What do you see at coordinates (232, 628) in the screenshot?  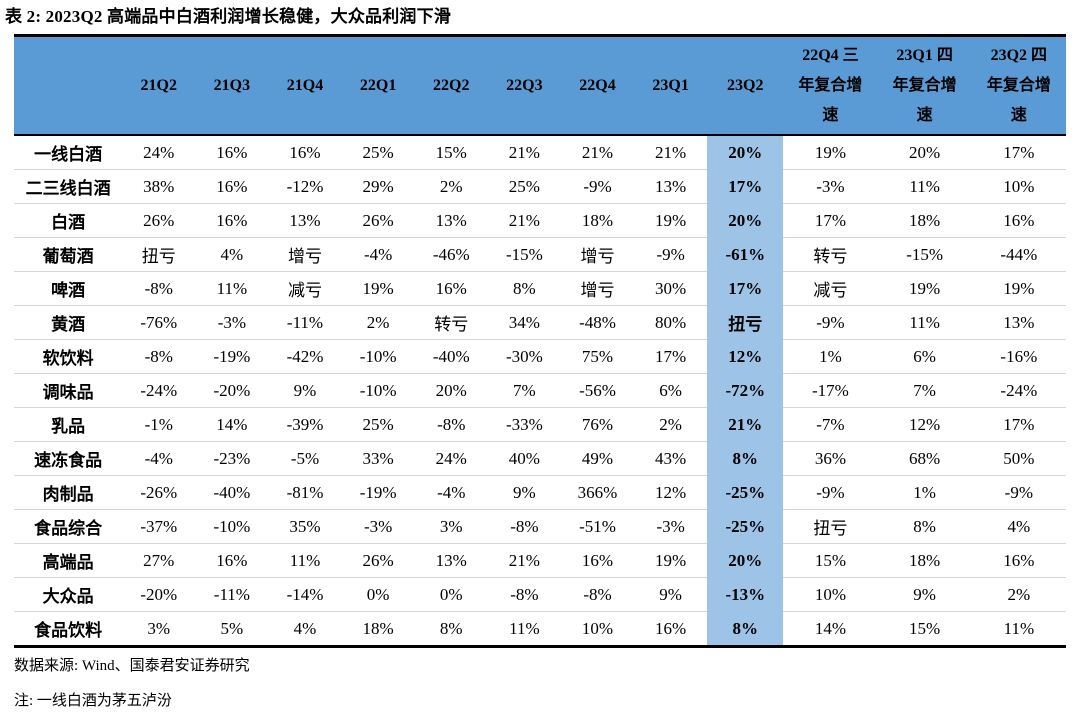 I see `cell: 5%` at bounding box center [232, 628].